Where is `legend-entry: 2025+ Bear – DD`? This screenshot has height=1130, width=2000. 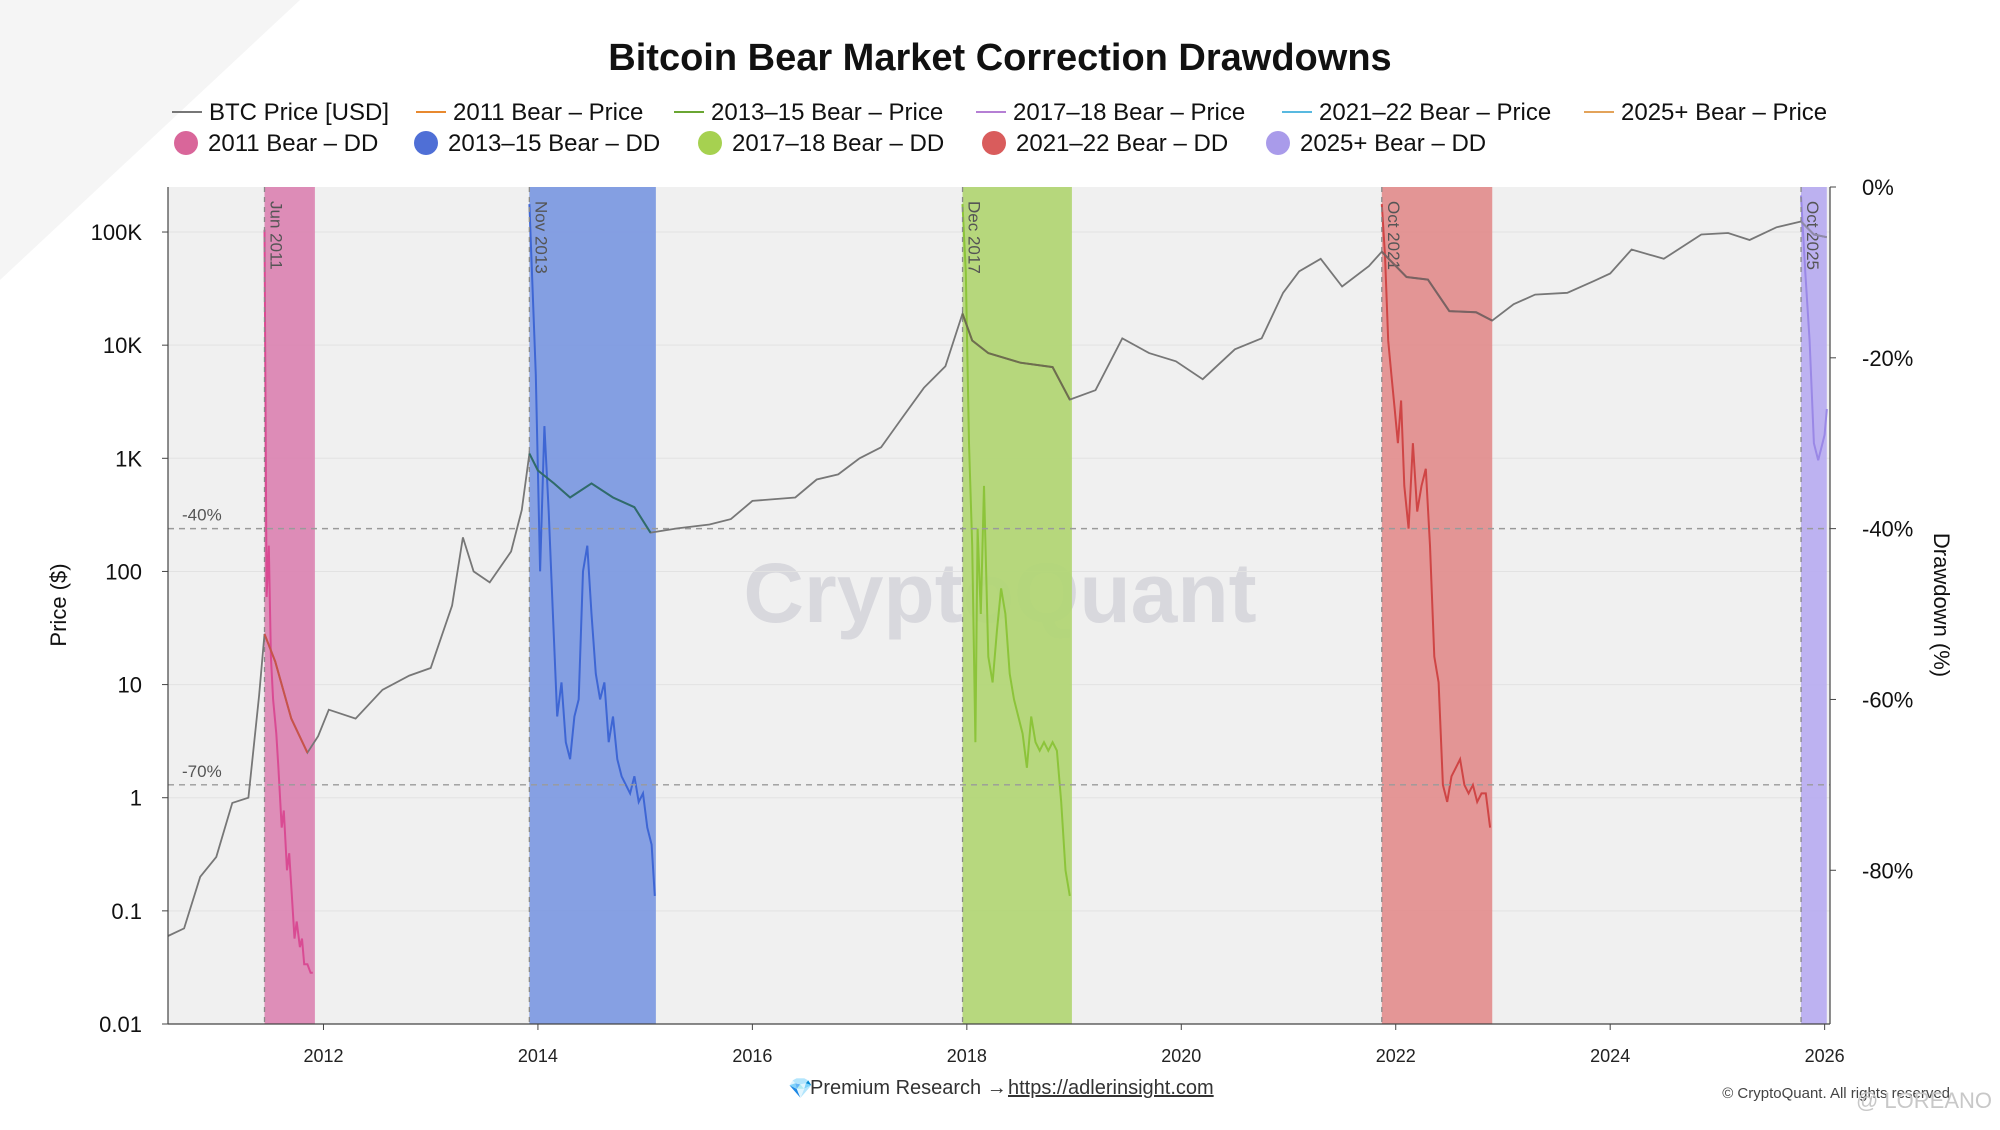 legend-entry: 2025+ Bear – DD is located at coordinates (1393, 143).